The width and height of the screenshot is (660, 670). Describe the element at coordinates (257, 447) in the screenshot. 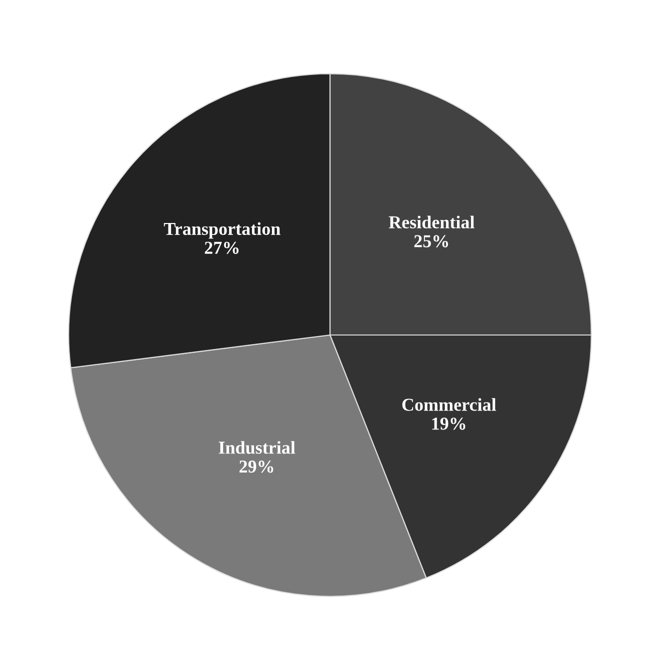

I see `slice-label: Industrial` at that location.